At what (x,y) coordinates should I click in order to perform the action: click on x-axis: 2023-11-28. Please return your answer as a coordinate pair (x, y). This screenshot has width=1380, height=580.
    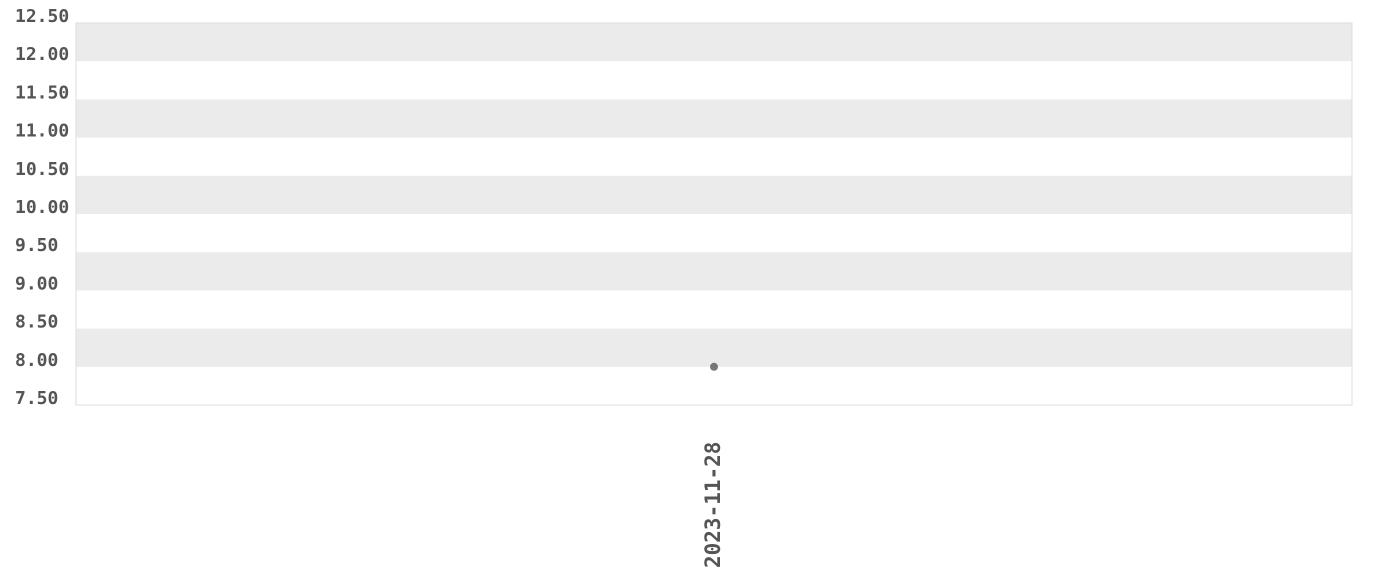
    Looking at the image, I should click on (713, 505).